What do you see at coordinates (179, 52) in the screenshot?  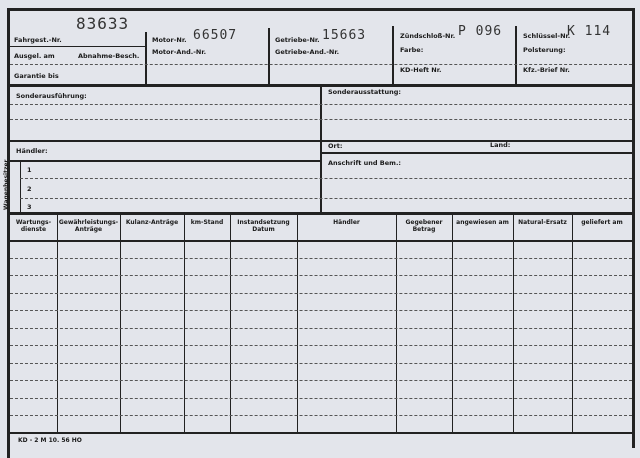 I see `motor-aend-label: Motor-And.-Nr.` at bounding box center [179, 52].